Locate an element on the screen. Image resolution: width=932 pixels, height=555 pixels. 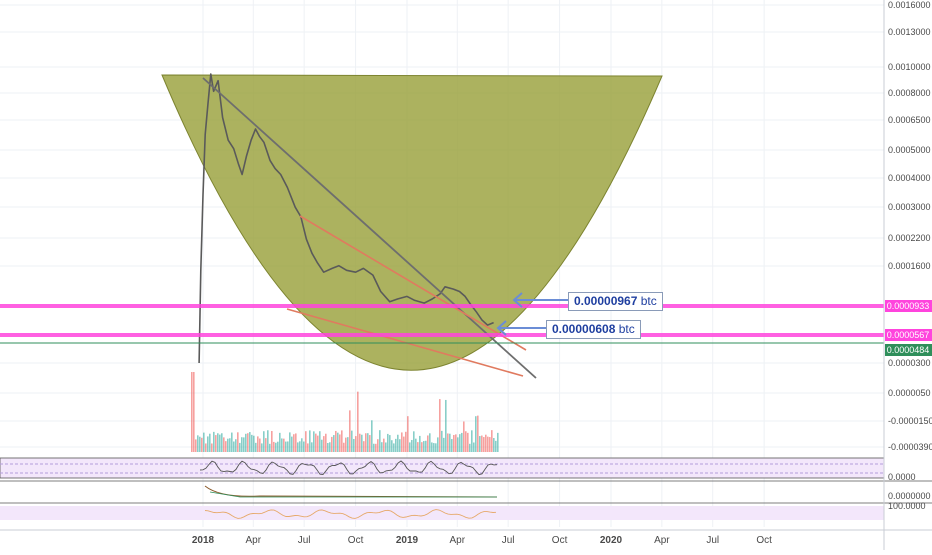
arrow-lower is located at coordinates (521, 328).